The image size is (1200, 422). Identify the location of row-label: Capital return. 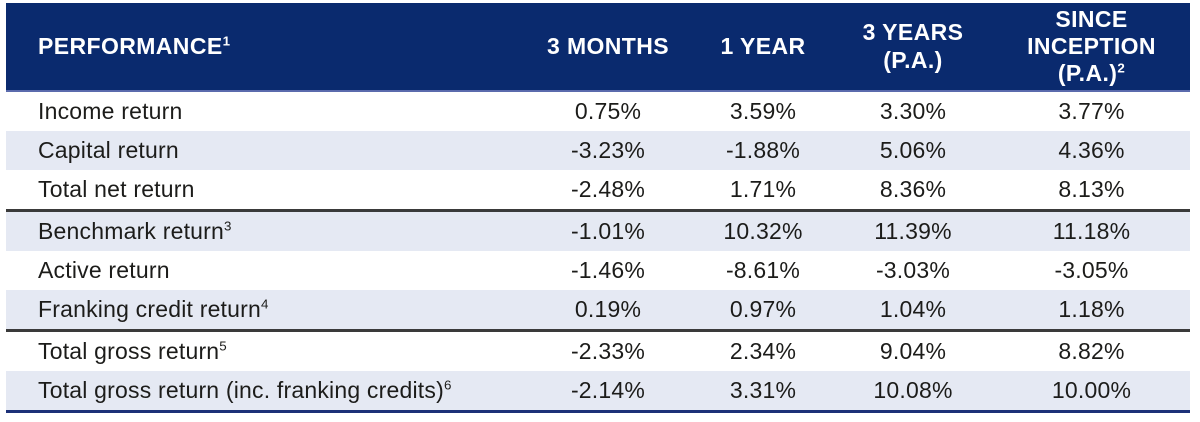
(264, 150).